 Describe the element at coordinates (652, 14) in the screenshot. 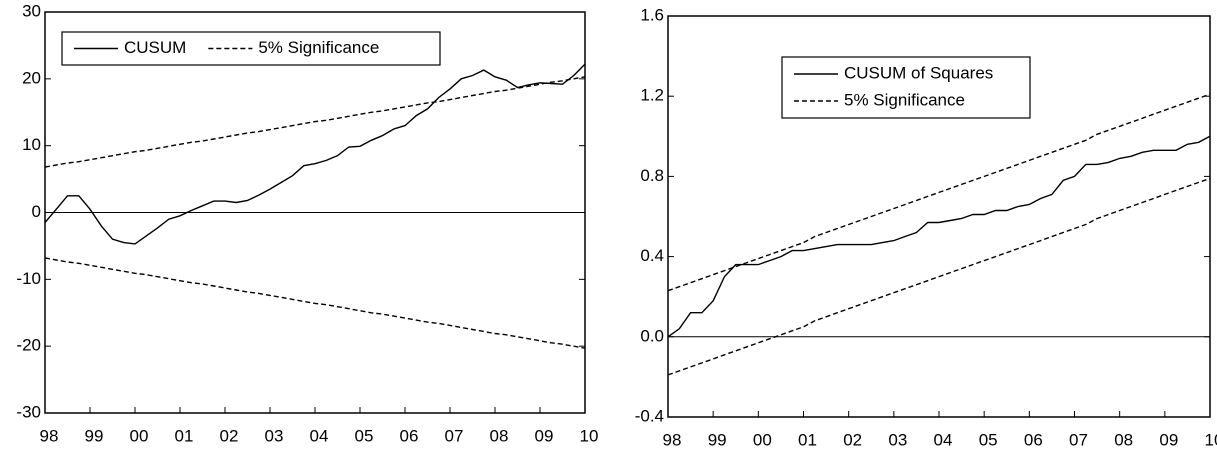

I see `y-tick-label: 1.6` at that location.